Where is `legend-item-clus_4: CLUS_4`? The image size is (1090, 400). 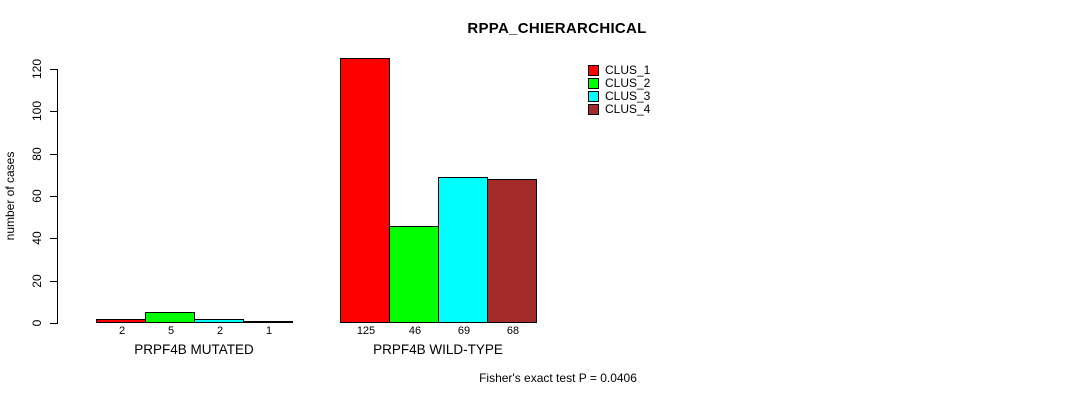
legend-item-clus_4: CLUS_4 is located at coordinates (619, 109).